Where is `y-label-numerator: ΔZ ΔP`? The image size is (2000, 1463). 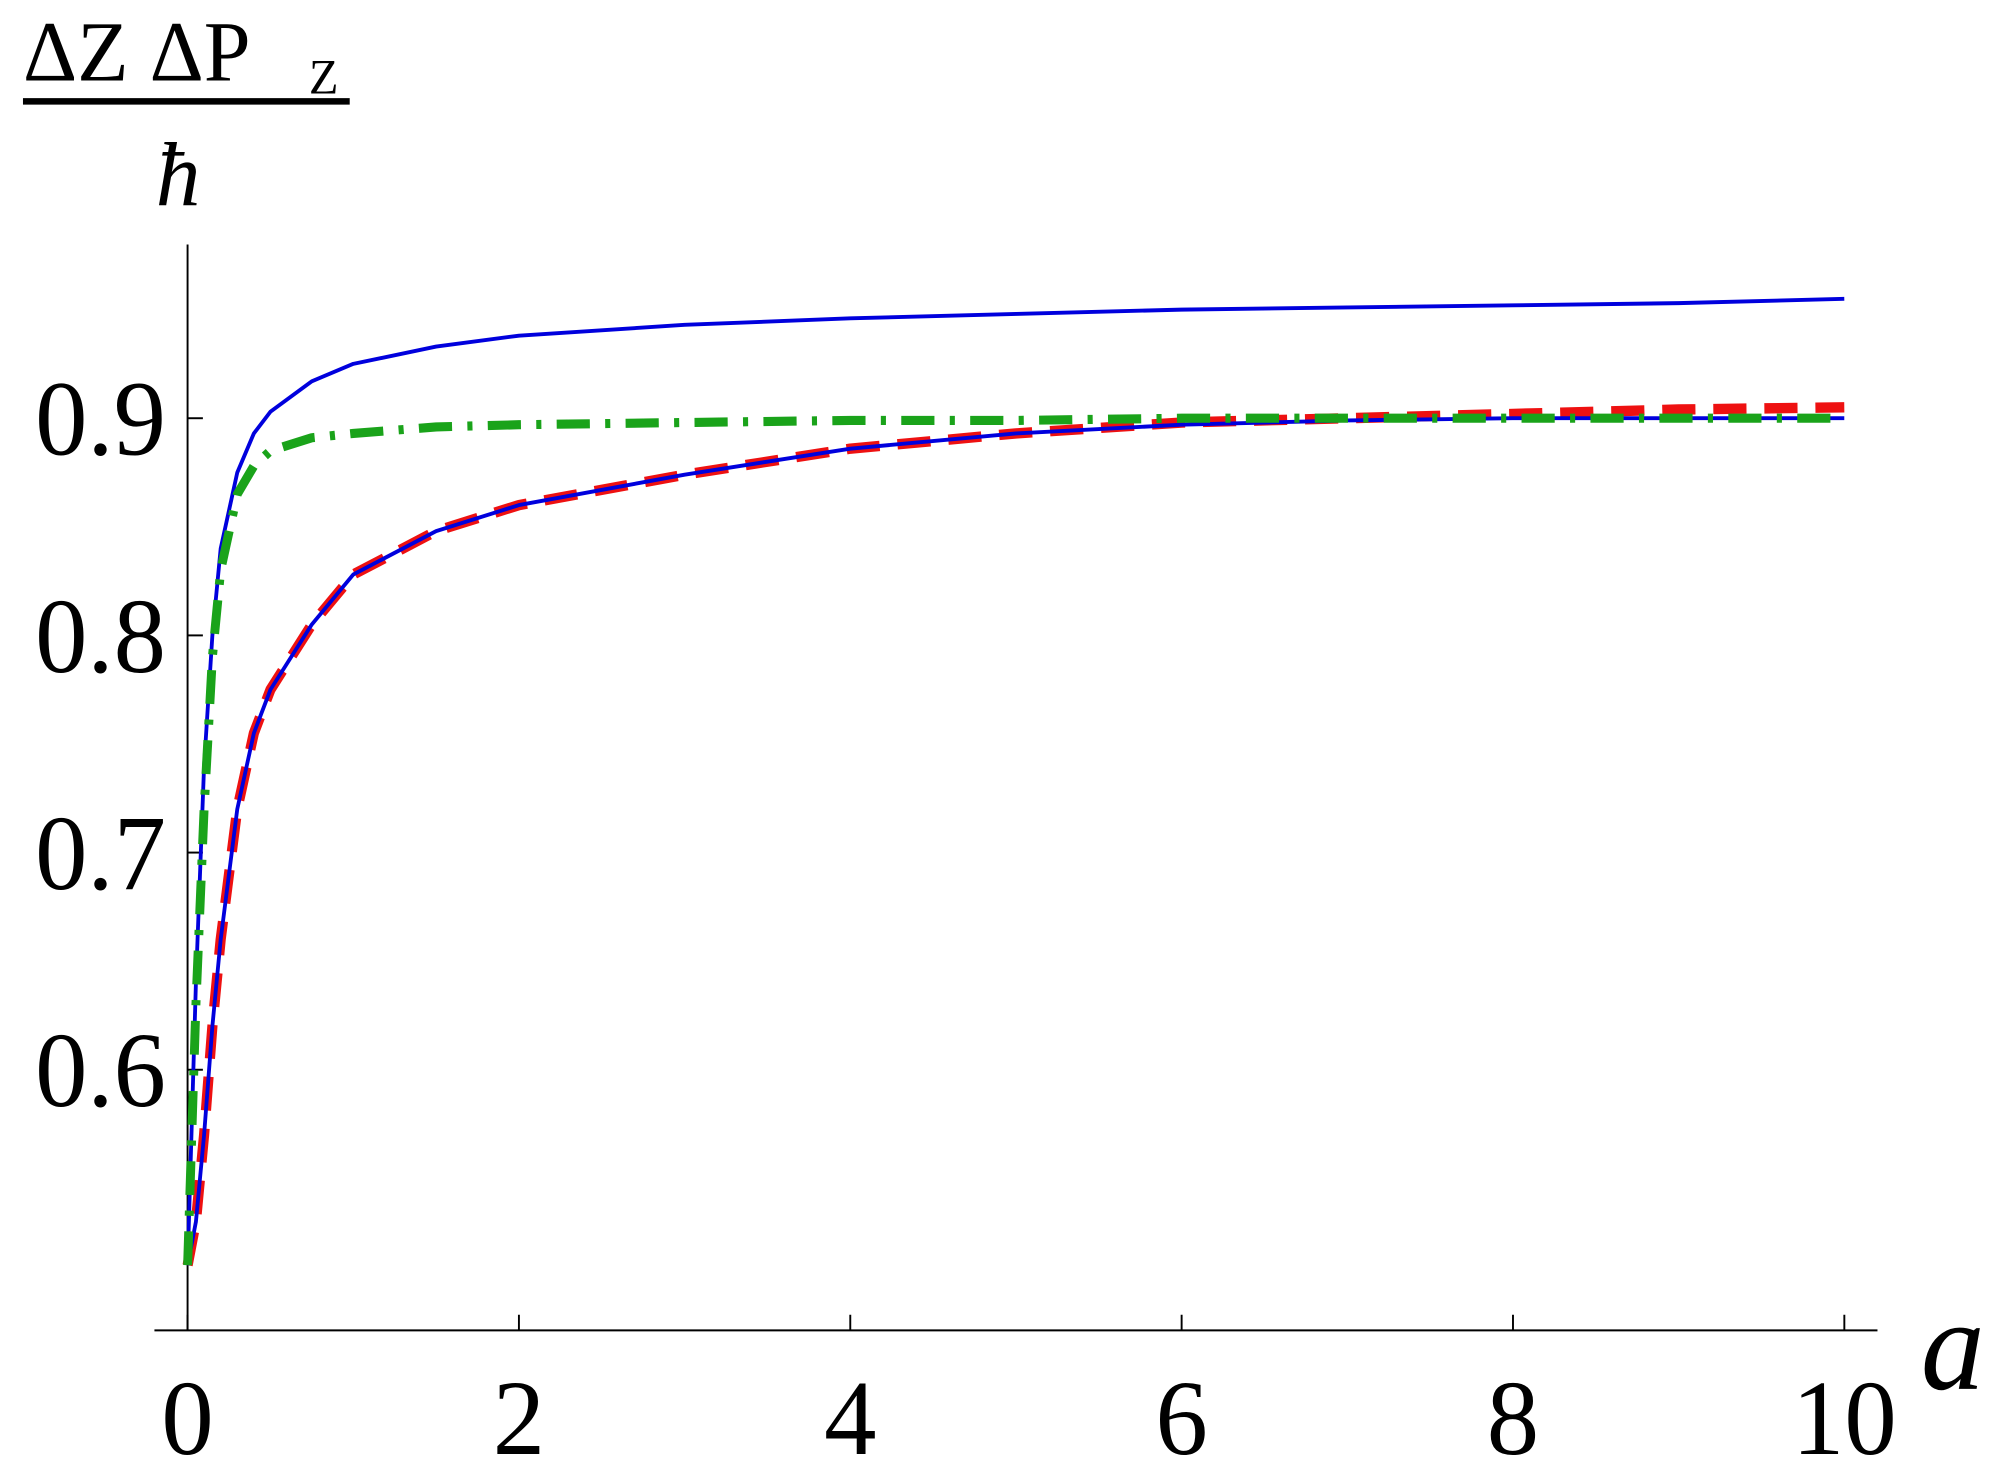 y-label-numerator: ΔZ ΔP is located at coordinates (137, 52).